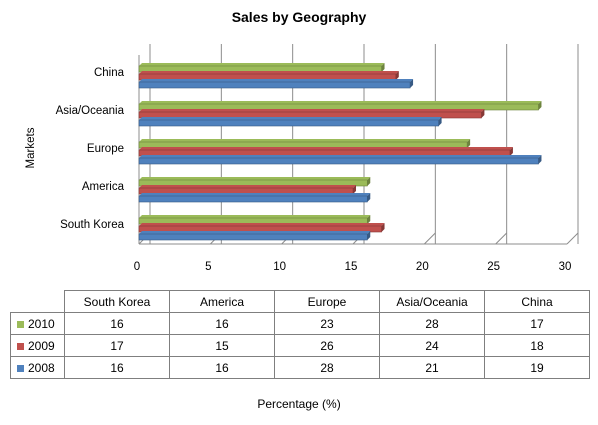 The width and height of the screenshot is (598, 425). I want to click on x-tick-label: 15, so click(351, 267).